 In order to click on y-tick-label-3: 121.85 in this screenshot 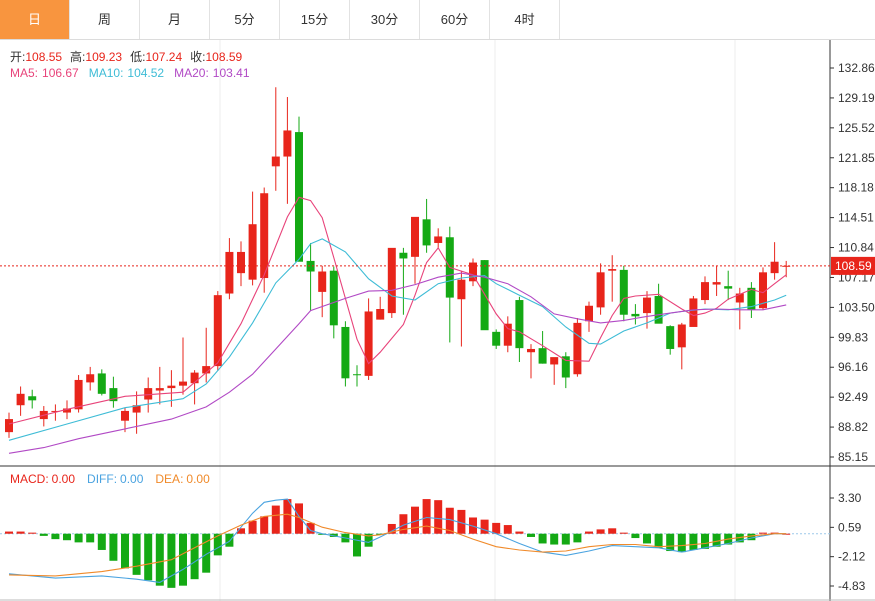, I will do `click(856, 158)`.